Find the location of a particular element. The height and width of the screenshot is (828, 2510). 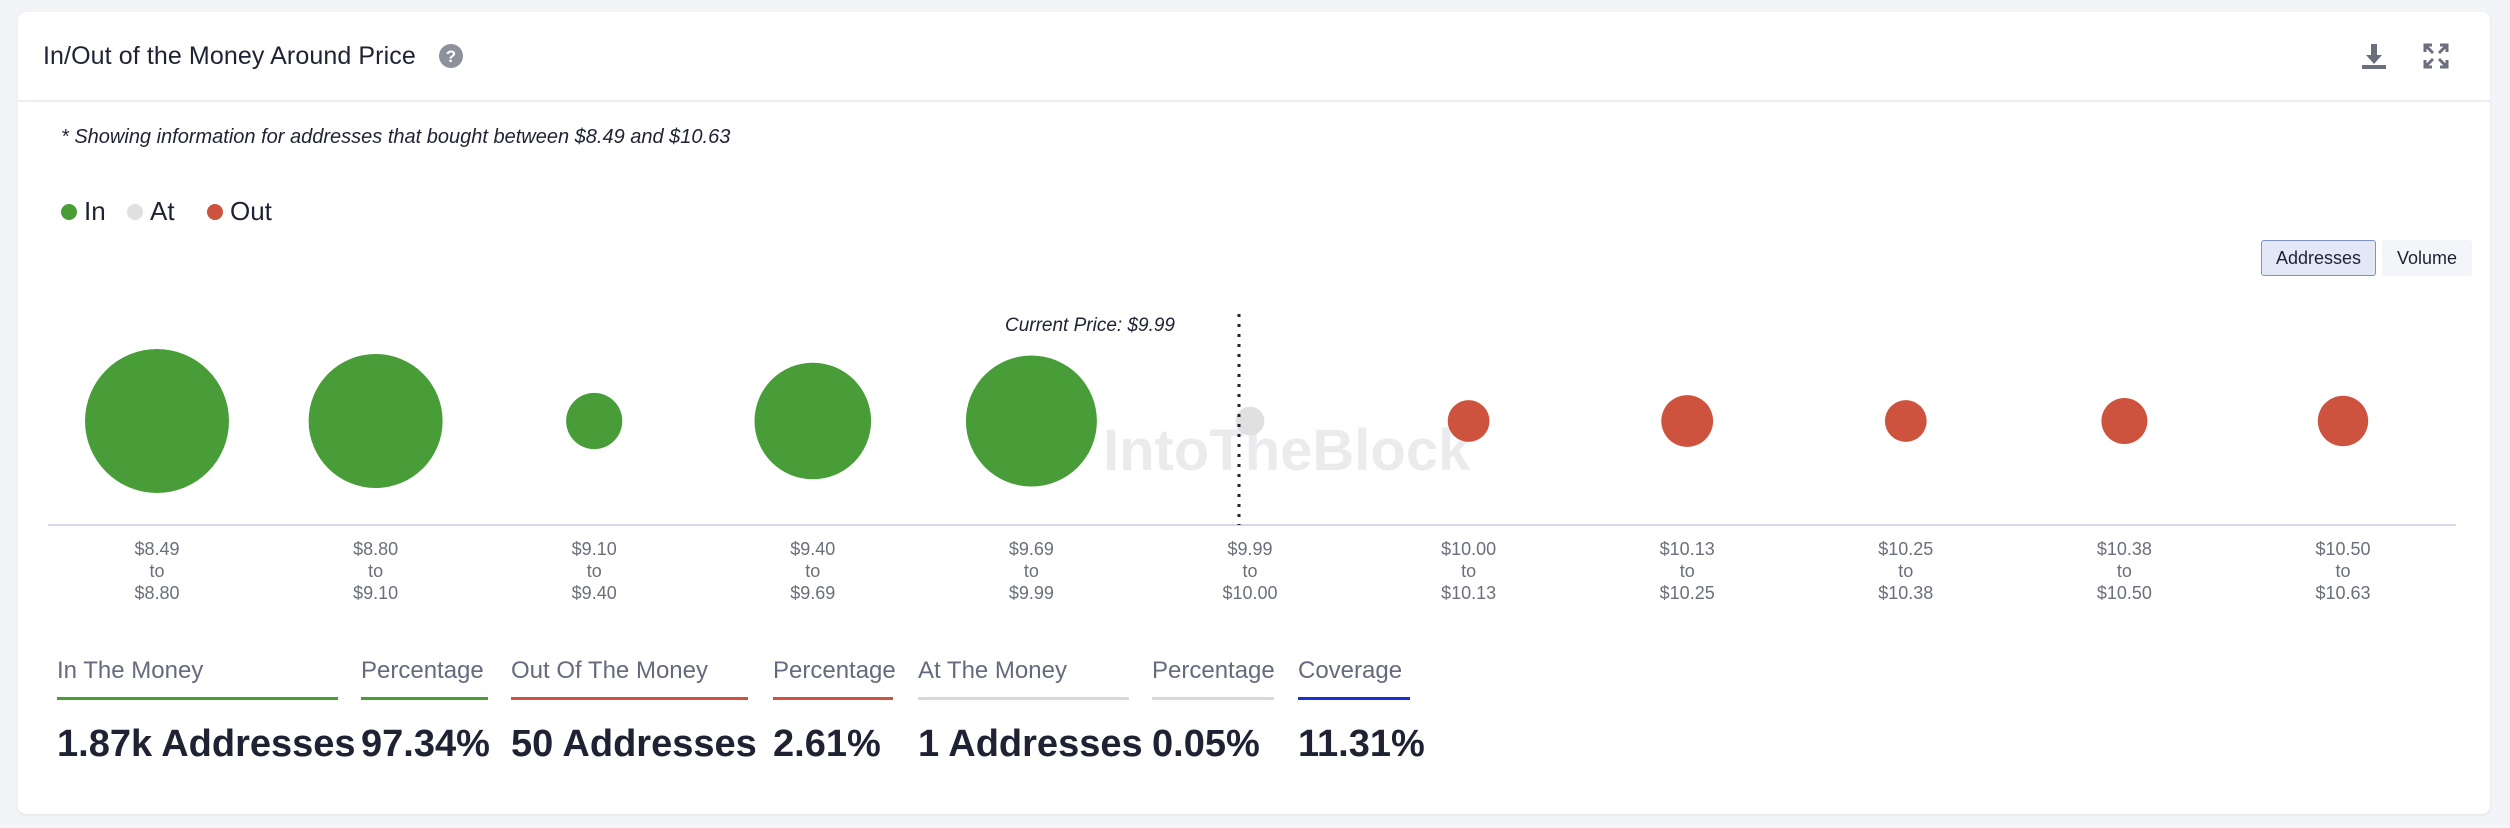

x-tick-label: $8.80 to $9.10 is located at coordinates (375, 571).